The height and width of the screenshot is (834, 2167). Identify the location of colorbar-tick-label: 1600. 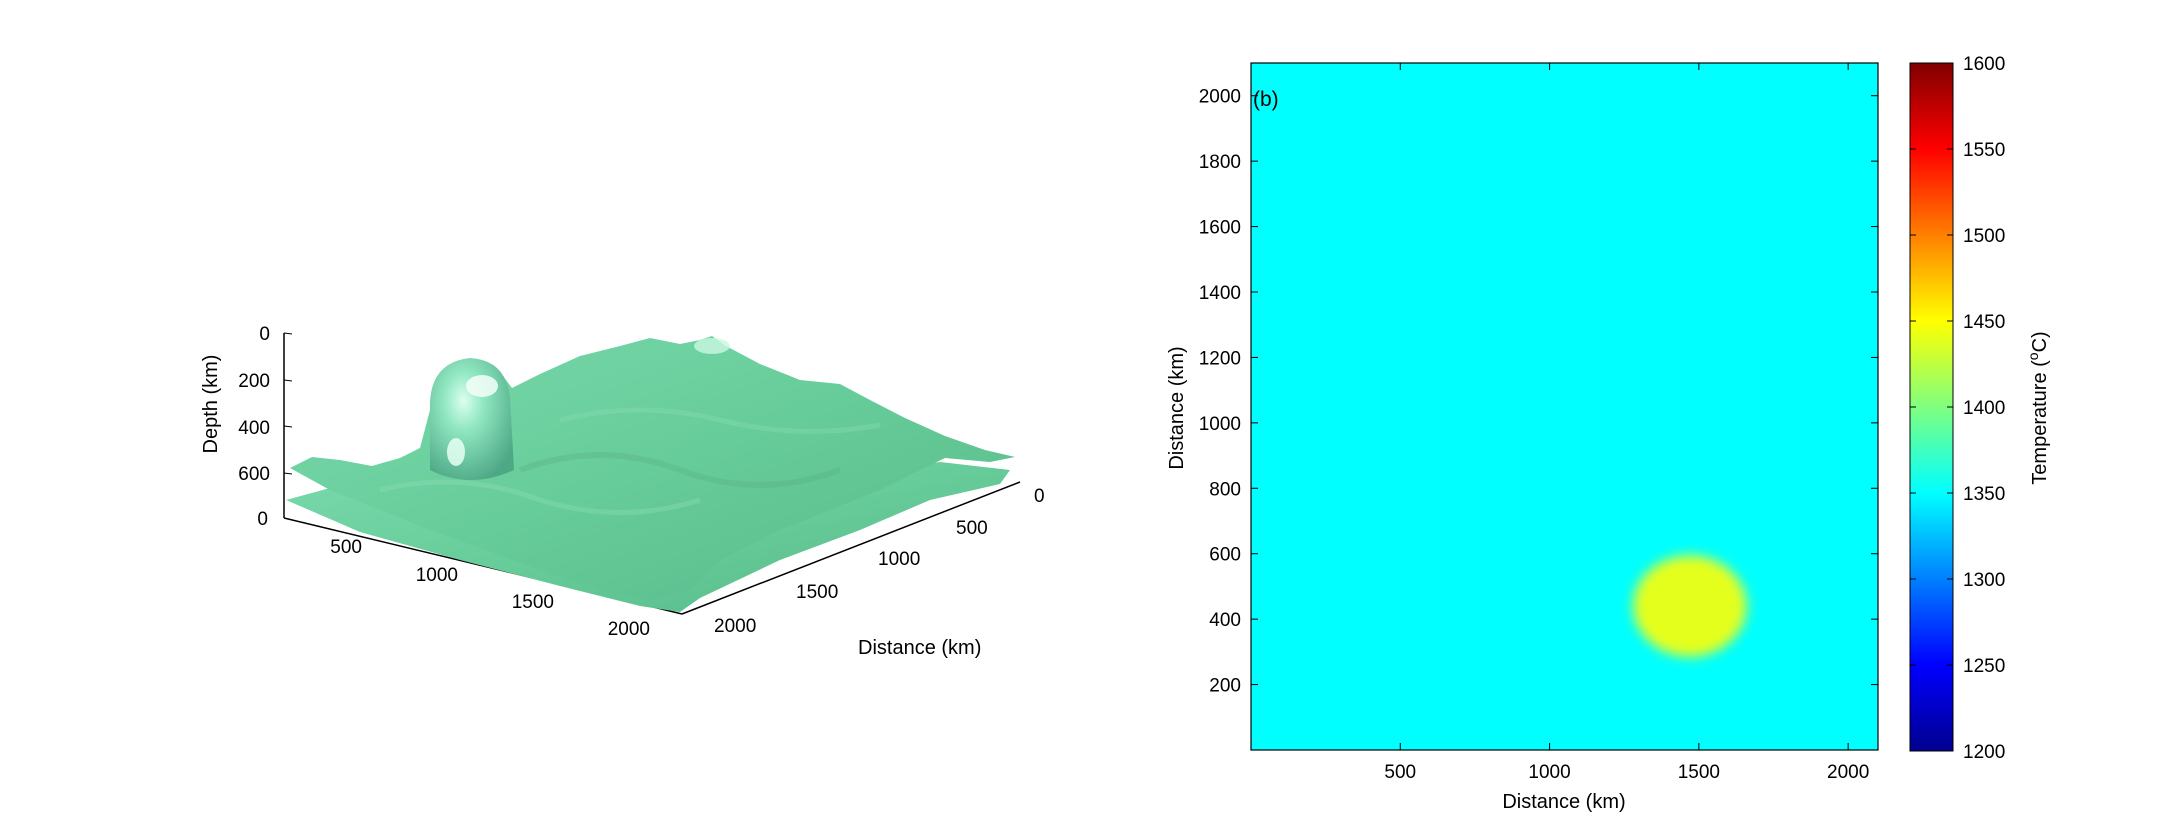
(1984, 64).